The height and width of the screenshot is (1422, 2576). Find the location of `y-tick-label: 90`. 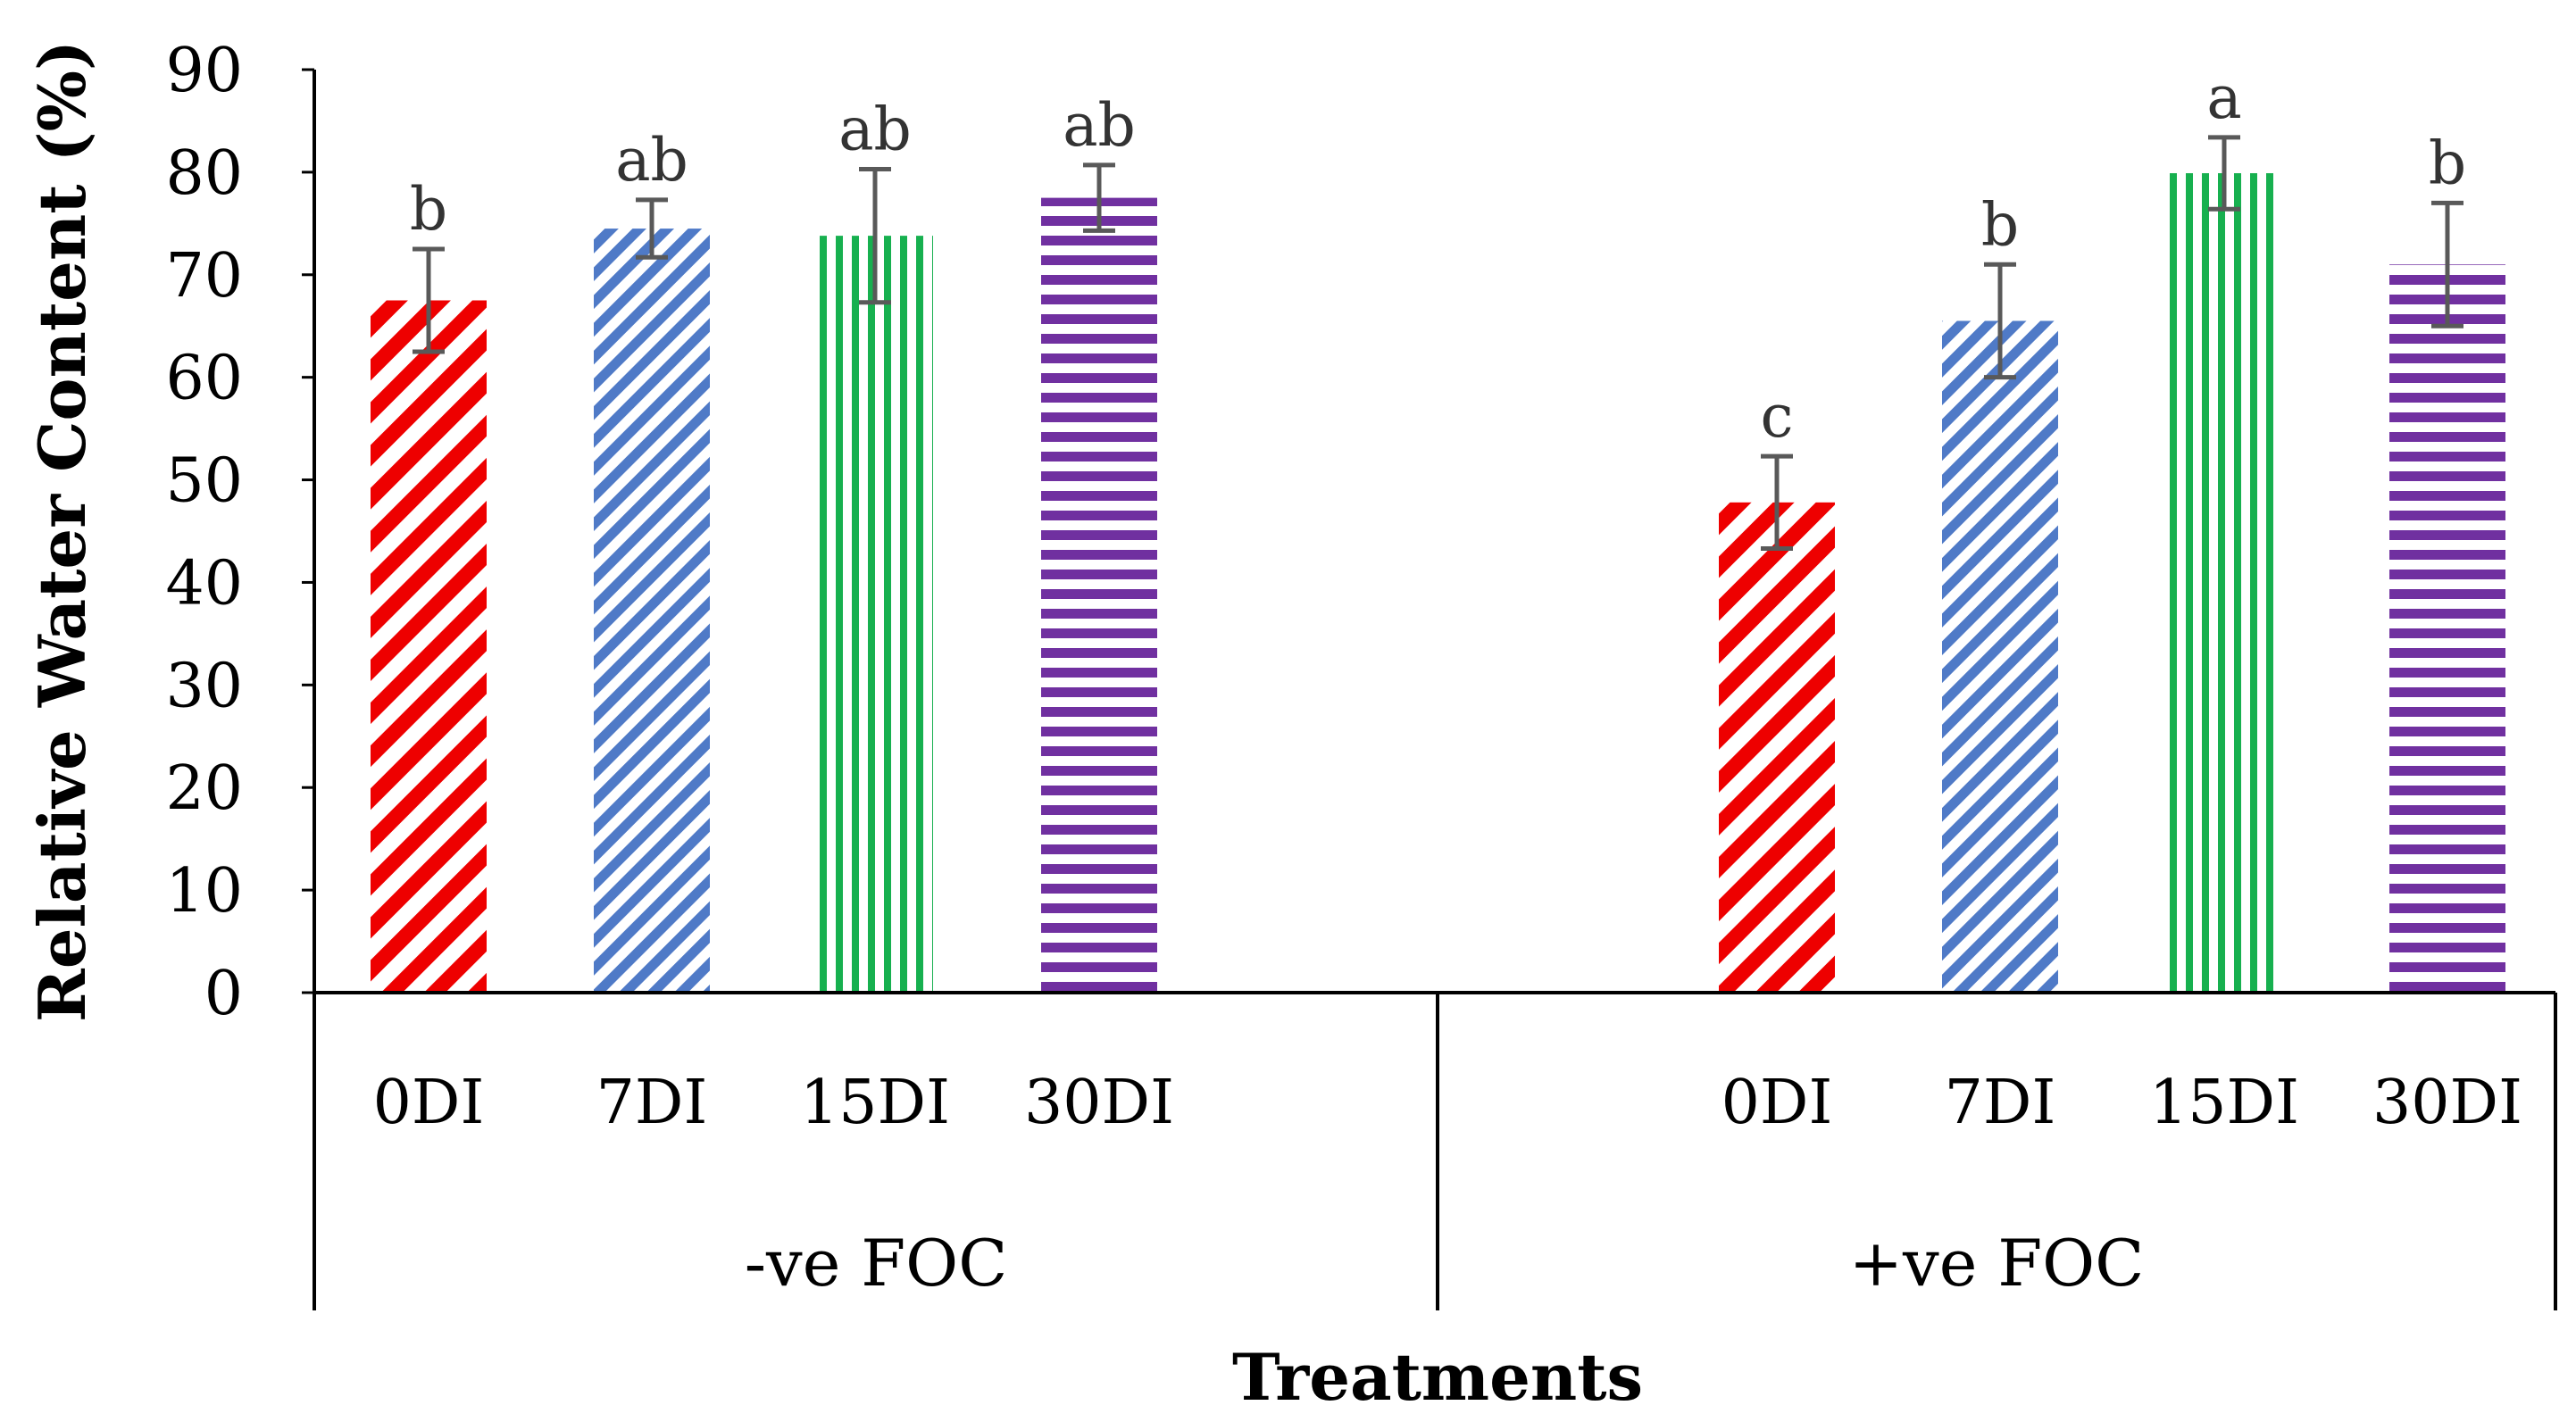

y-tick-label: 90 is located at coordinates (204, 71).